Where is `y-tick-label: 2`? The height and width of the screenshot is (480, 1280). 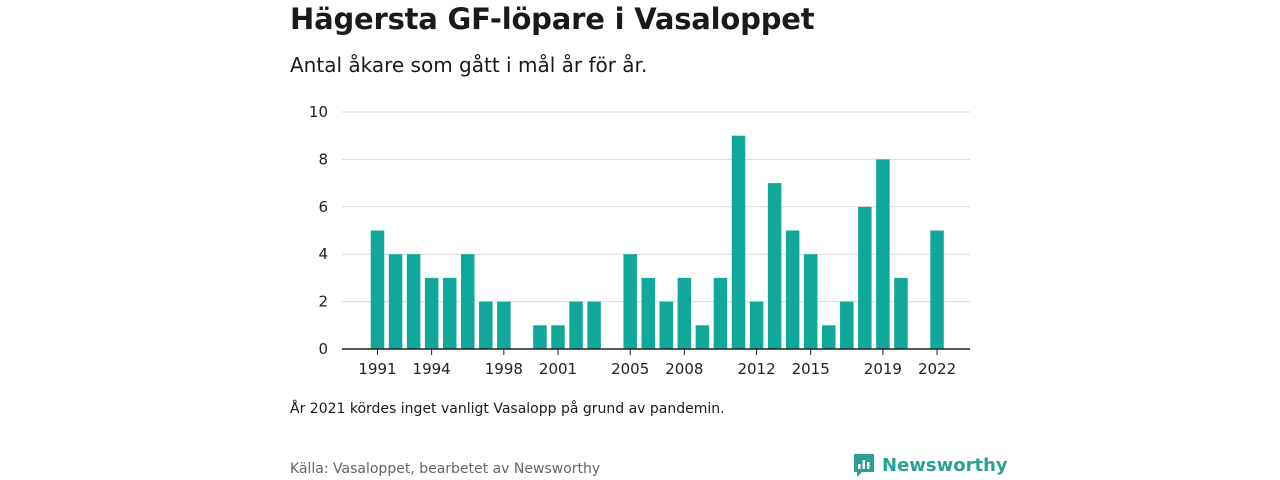 y-tick-label: 2 is located at coordinates (323, 302).